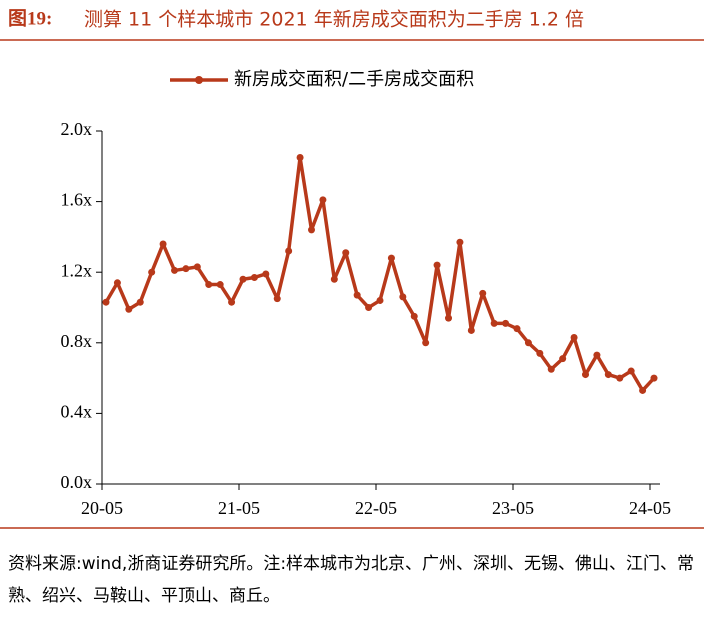 The width and height of the screenshot is (704, 621). Describe the element at coordinates (77, 482) in the screenshot. I see `y-tick-label: 0.0x` at that location.